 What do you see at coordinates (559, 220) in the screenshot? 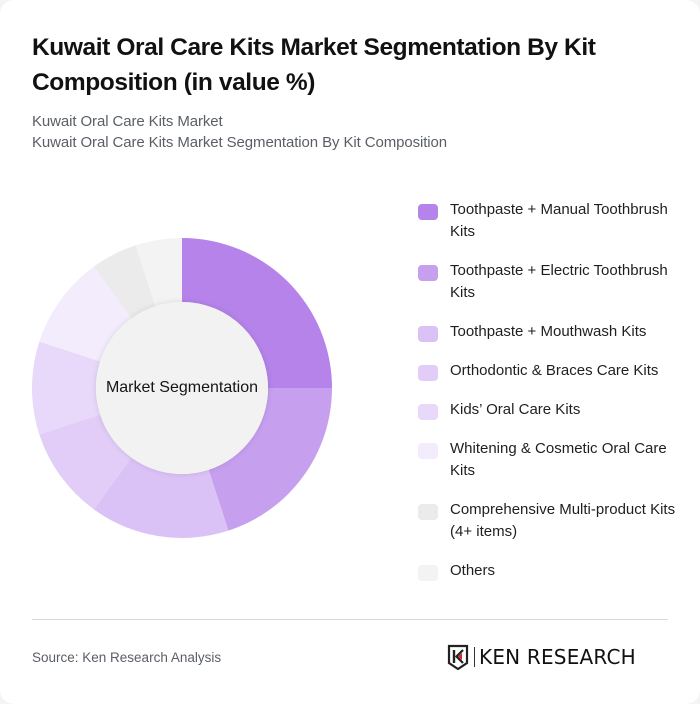
I see `legend-label: Toothpaste + Manual Toothbrush Kits` at bounding box center [559, 220].